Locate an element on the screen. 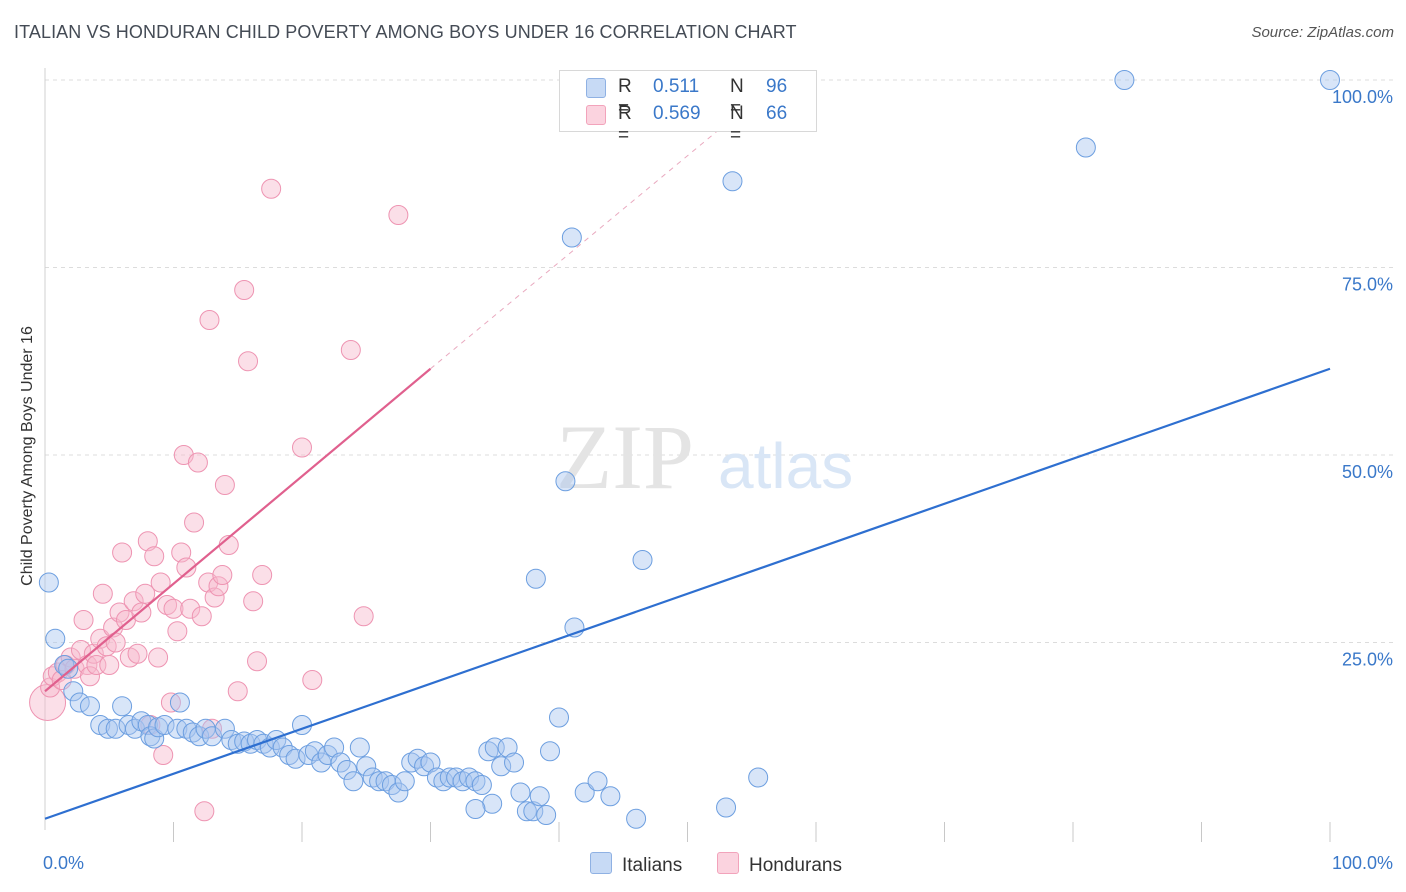 The width and height of the screenshot is (1406, 892). legend-n-value: 66 is located at coordinates (777, 113).